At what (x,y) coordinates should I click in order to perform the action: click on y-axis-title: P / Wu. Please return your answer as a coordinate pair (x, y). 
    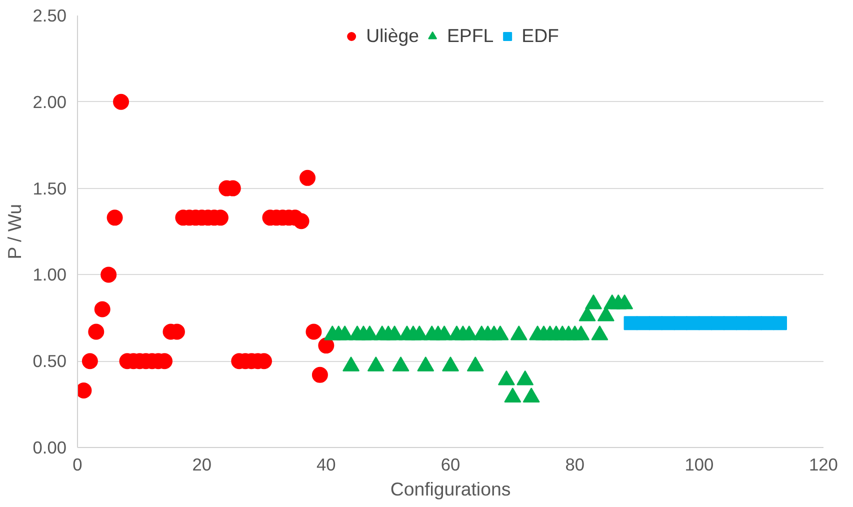
    Looking at the image, I should click on (14, 232).